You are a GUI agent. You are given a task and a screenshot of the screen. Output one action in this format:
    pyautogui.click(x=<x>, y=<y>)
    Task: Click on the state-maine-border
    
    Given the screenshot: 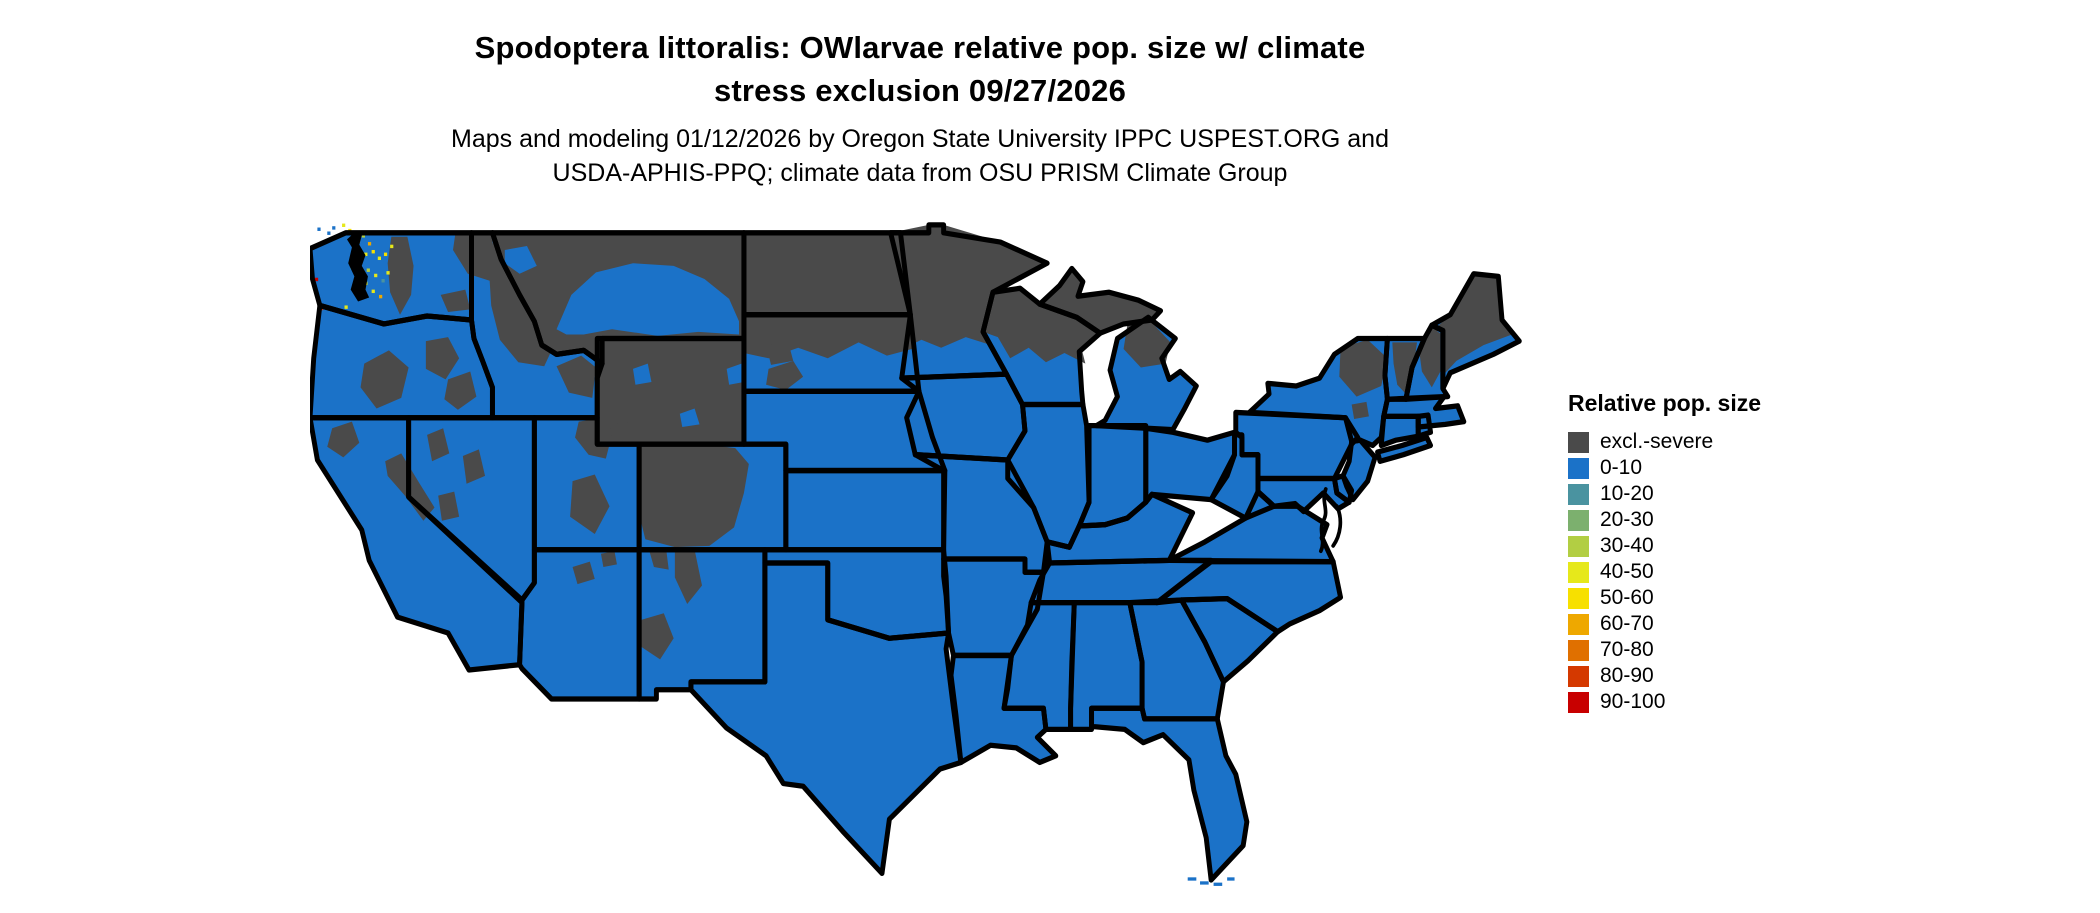 What is the action you would take?
    pyautogui.click(x=1475, y=331)
    